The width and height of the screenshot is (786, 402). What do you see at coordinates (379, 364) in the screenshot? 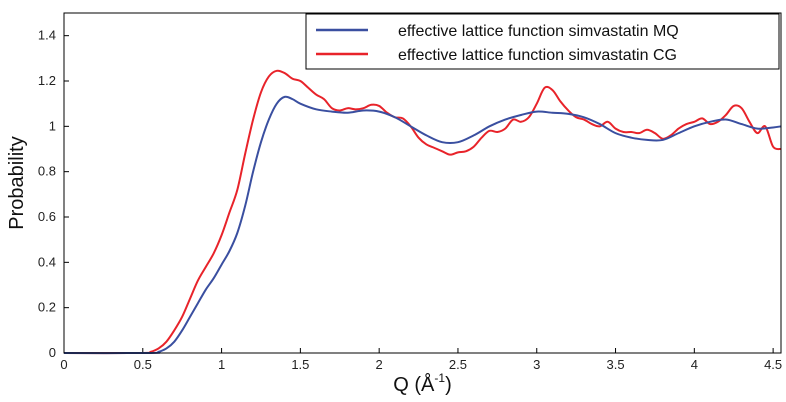
I see `x-tick-label: 2` at bounding box center [379, 364].